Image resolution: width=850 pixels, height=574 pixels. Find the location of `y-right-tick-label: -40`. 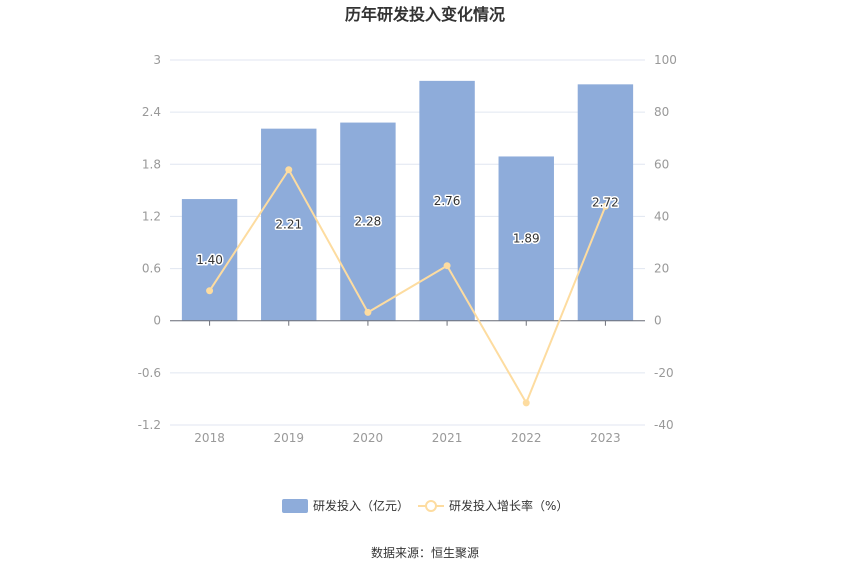

y-right-tick-label: -40 is located at coordinates (664, 425).